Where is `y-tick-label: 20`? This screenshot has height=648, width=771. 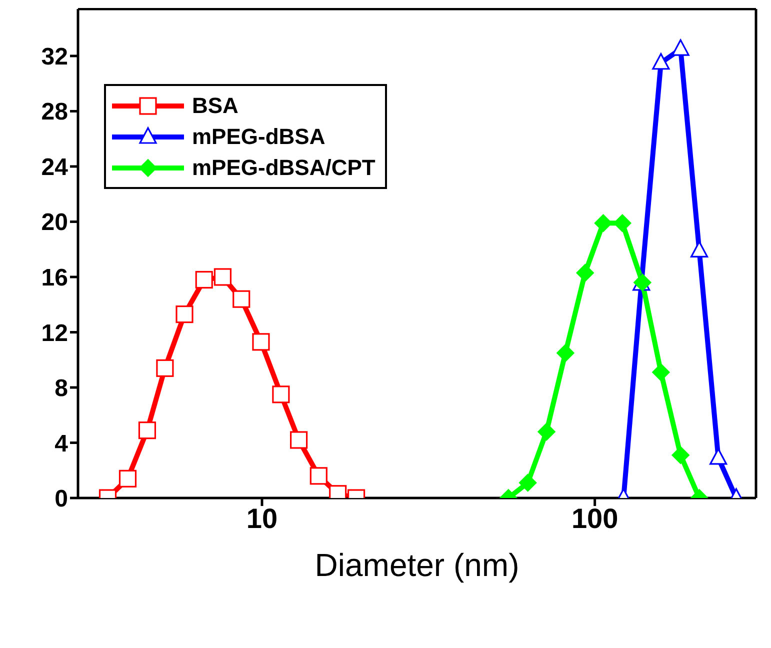
y-tick-label: 20 is located at coordinates (54, 222).